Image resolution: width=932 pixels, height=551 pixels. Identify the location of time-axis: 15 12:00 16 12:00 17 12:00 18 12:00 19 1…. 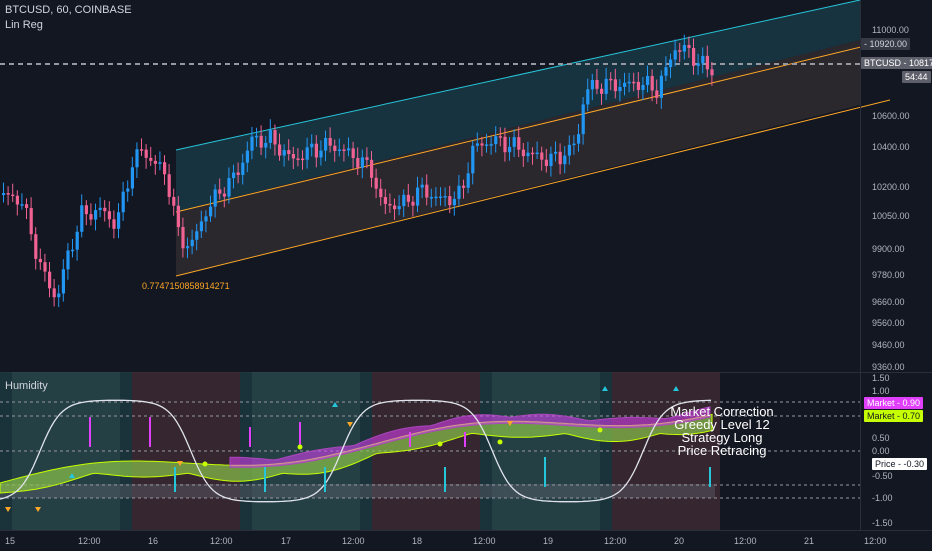
(466, 540).